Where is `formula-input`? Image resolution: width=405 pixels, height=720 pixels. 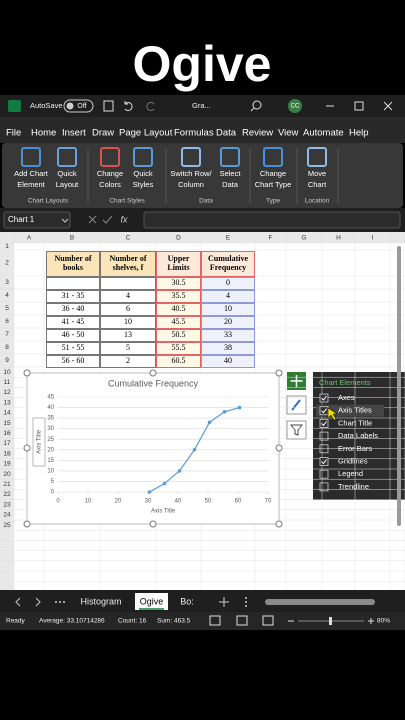 formula-input is located at coordinates (272, 220).